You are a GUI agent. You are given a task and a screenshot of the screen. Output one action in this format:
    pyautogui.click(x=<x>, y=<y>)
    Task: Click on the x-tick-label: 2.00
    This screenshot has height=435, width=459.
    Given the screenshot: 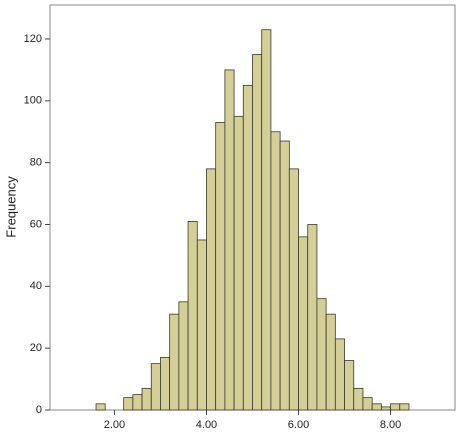 What is the action you would take?
    pyautogui.click(x=114, y=425)
    